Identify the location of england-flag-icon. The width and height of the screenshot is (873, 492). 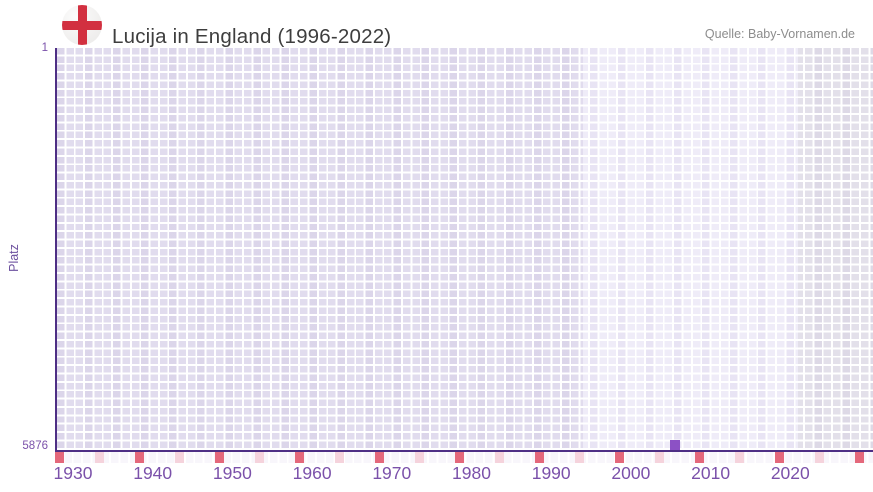
(82, 25).